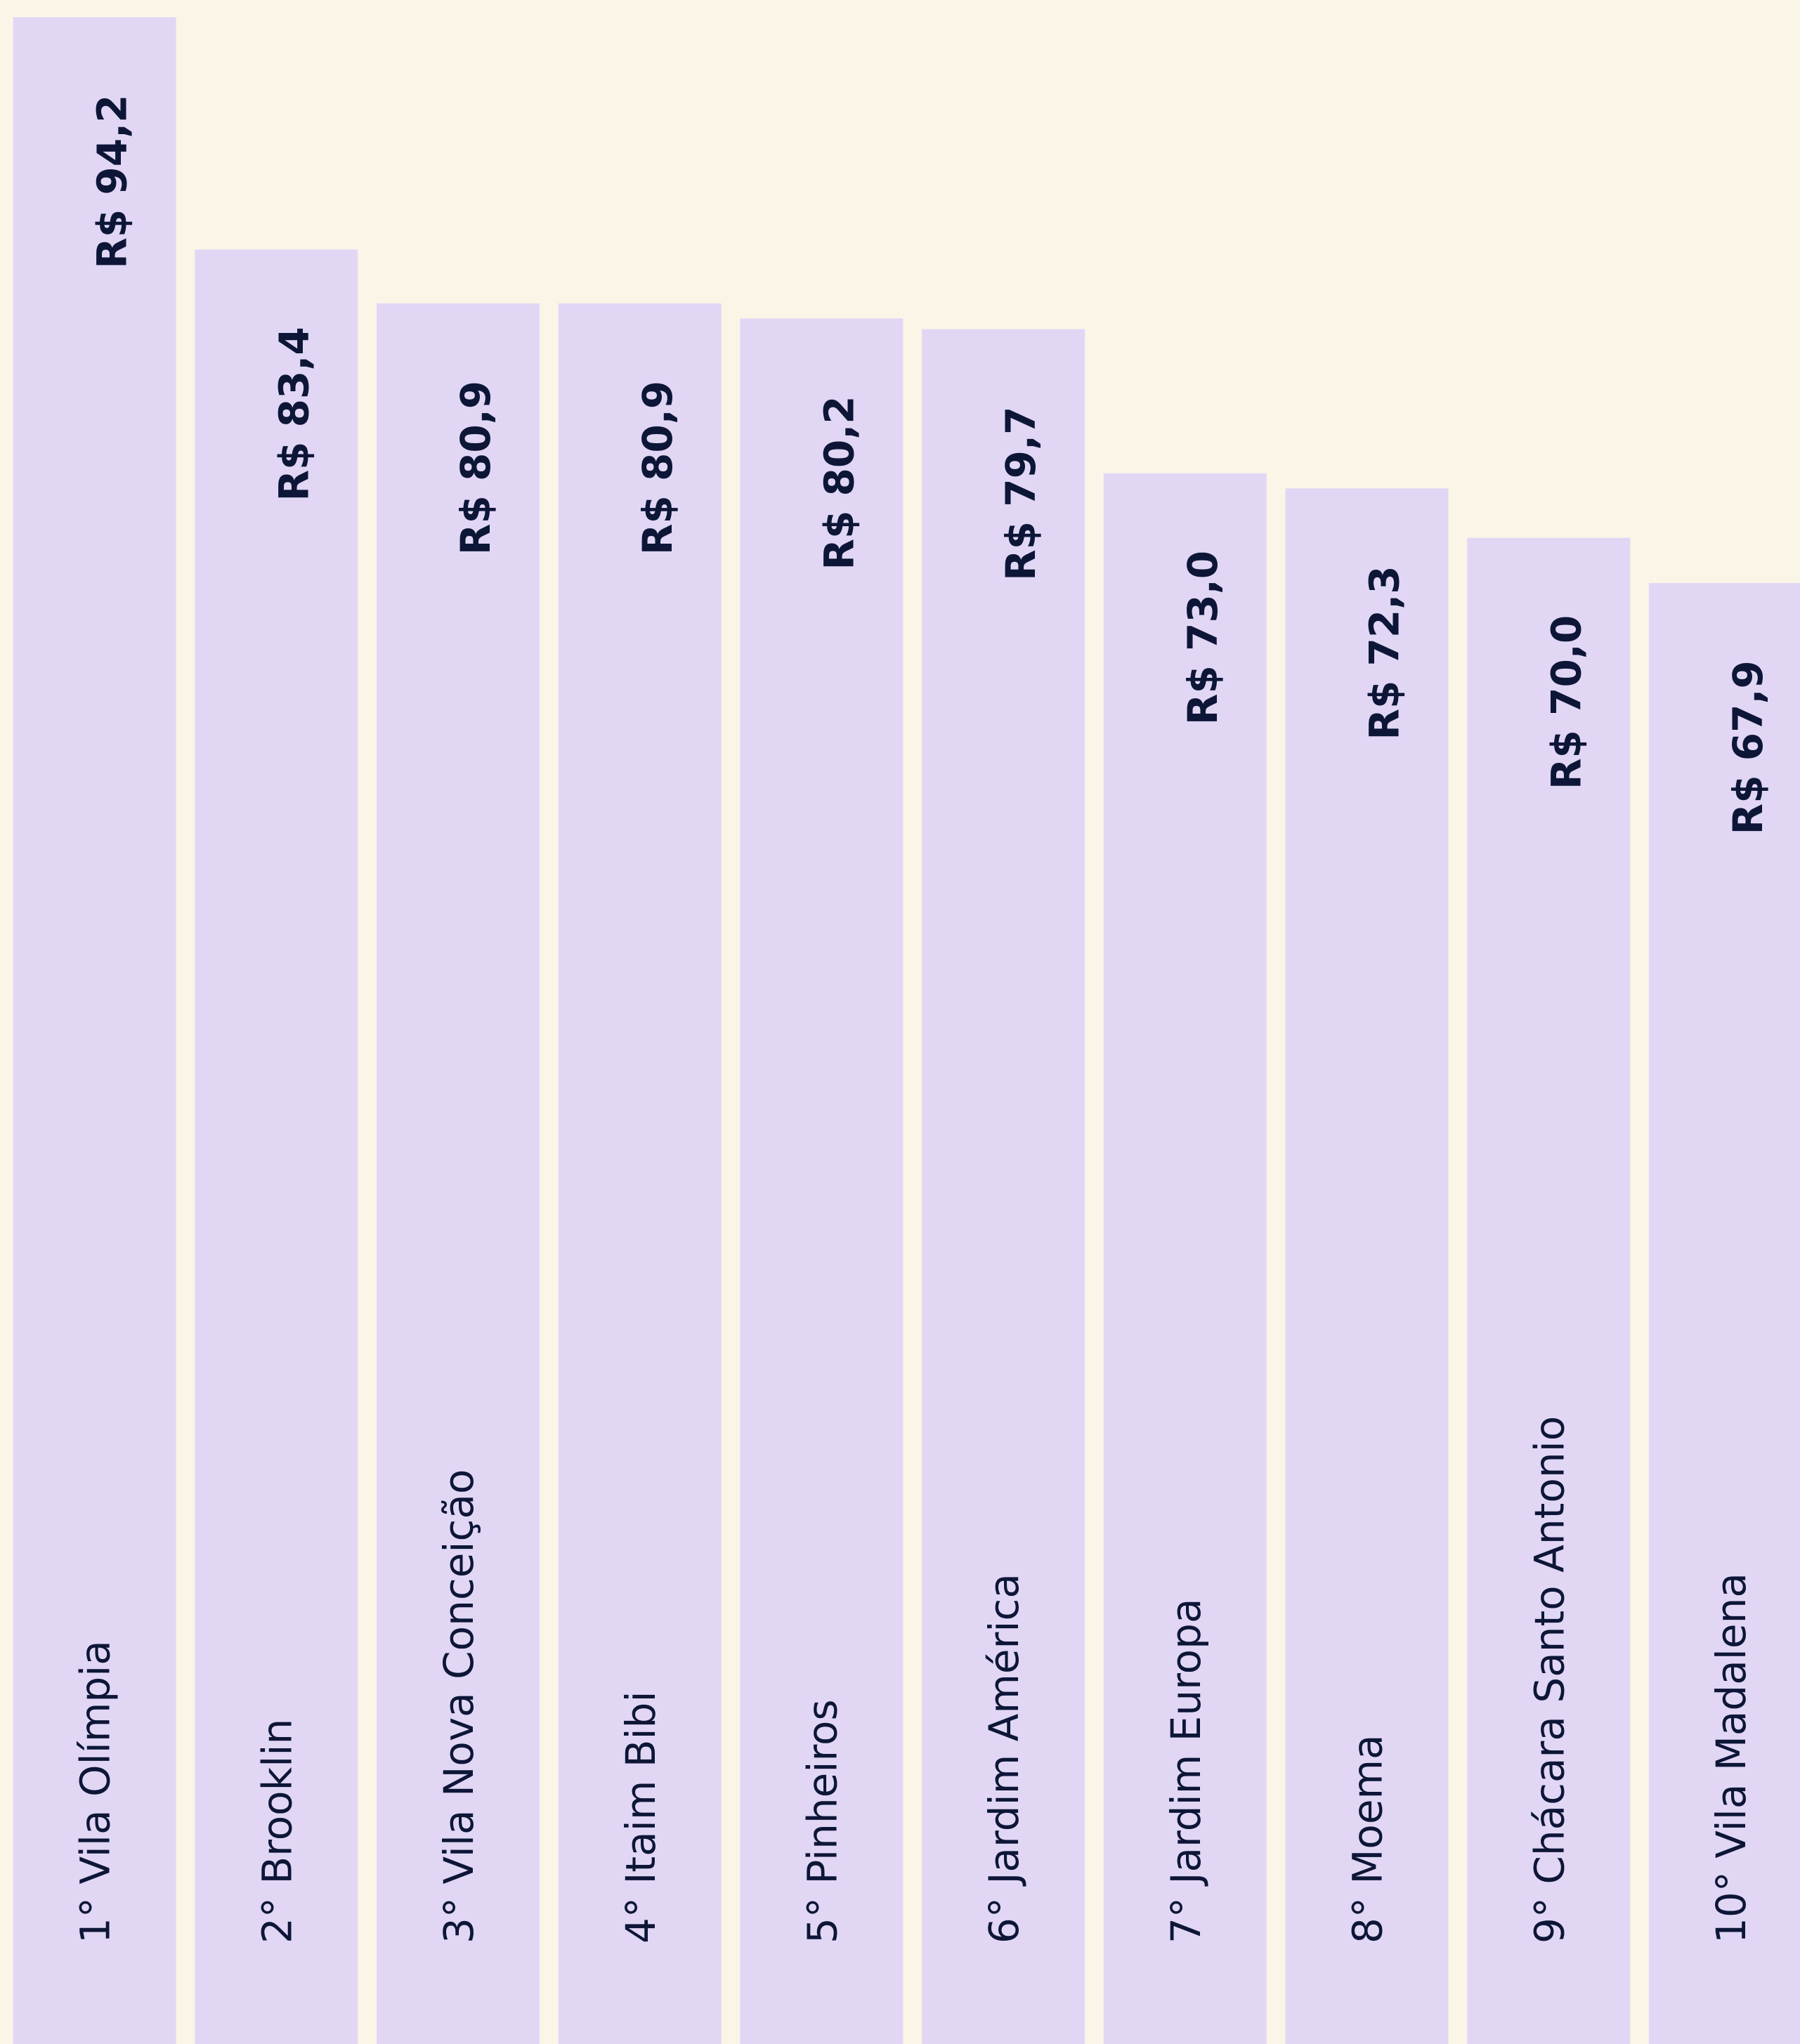  What do you see at coordinates (641, 1817) in the screenshot?
I see `category-label: 4° Itaim Bibi` at bounding box center [641, 1817].